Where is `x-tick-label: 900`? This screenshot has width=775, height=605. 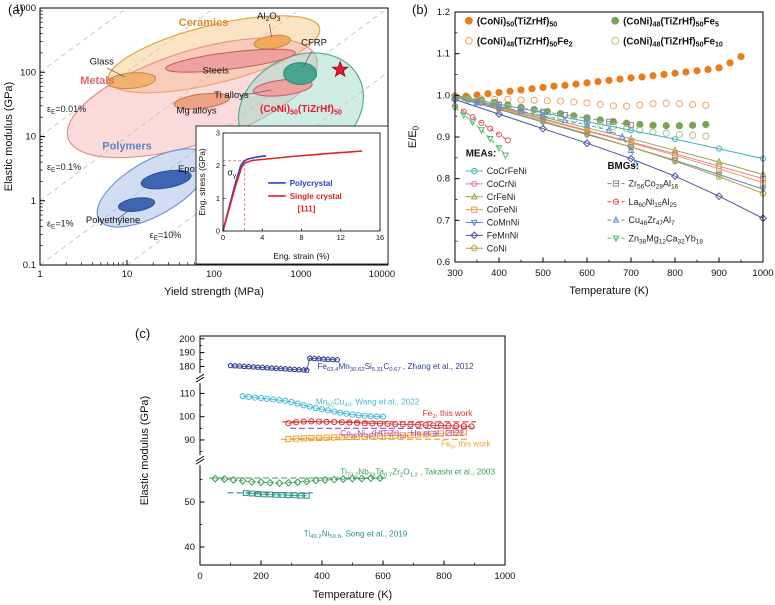
x-tick-label: 900 is located at coordinates (719, 273).